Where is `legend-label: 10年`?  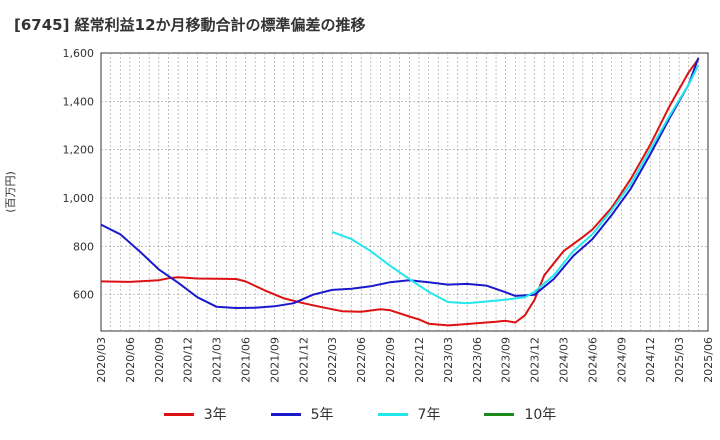 legend-label: 10年 is located at coordinates (540, 415).